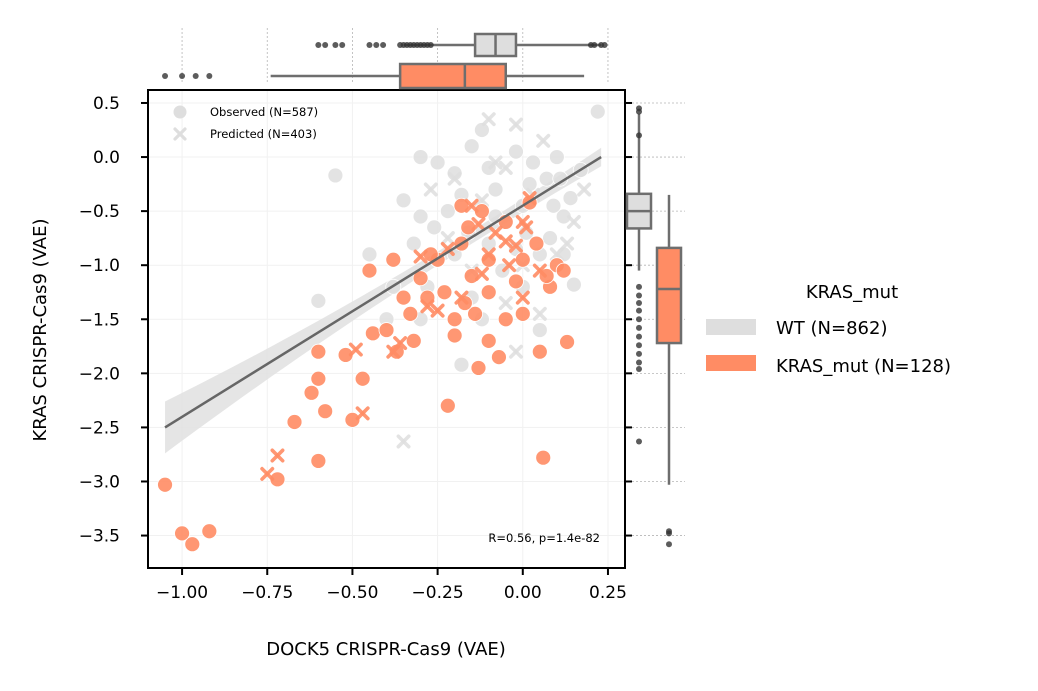 The height and width of the screenshot is (691, 1038). I want to click on legend-label-kras-mut: KRAS_mut (N=128), so click(863, 366).